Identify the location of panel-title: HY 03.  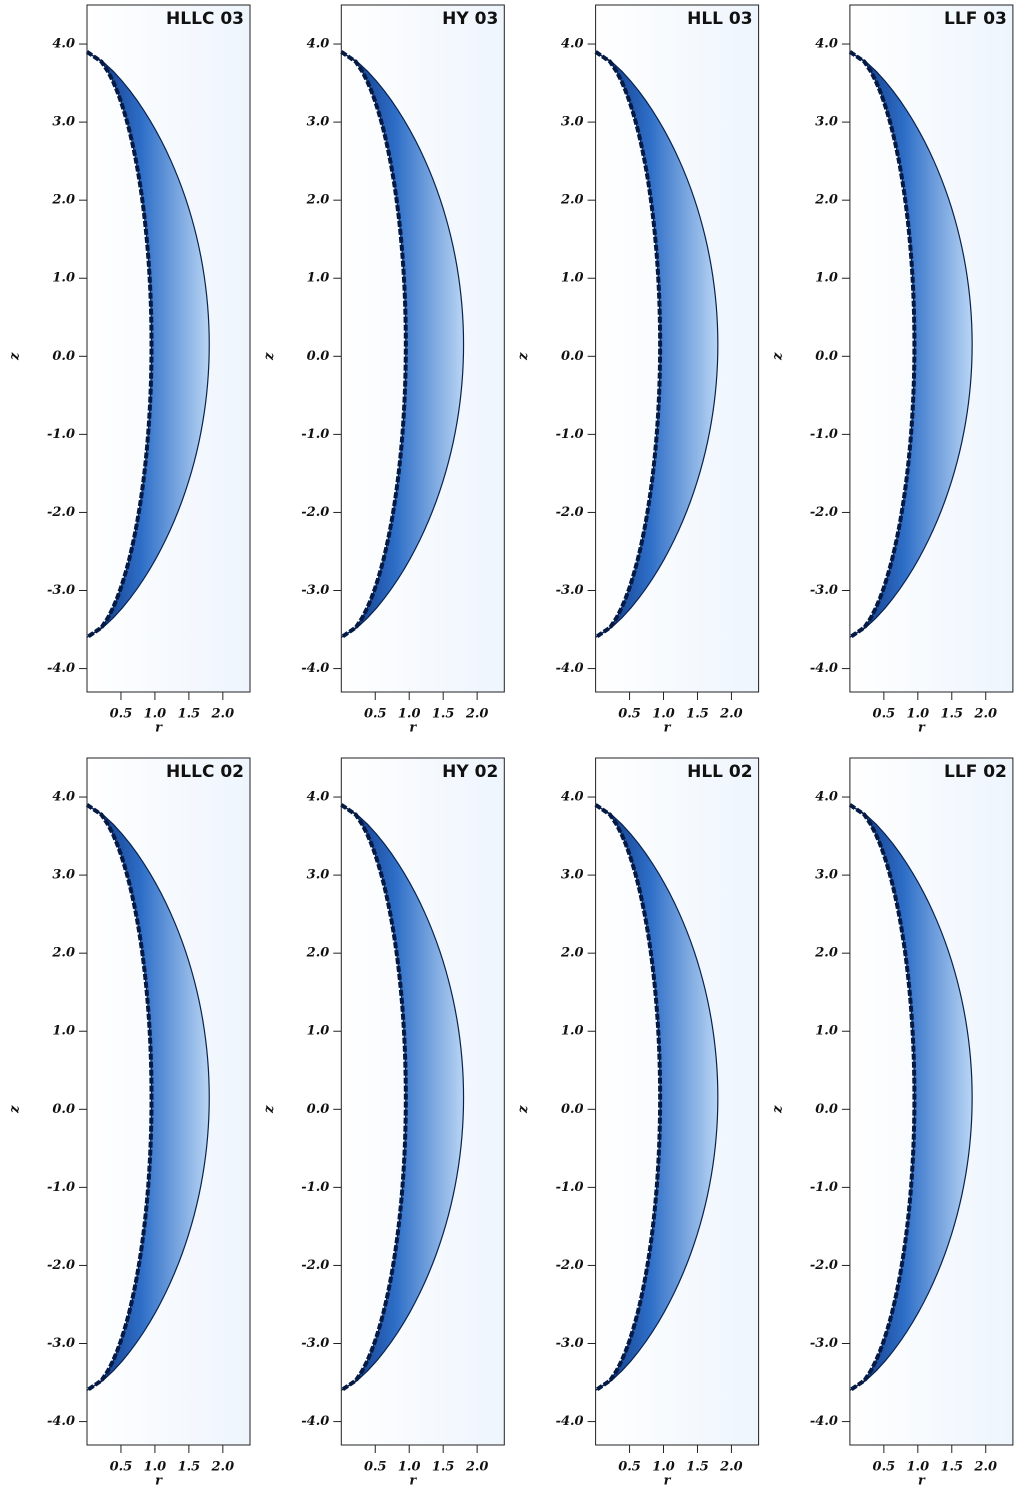
(470, 19).